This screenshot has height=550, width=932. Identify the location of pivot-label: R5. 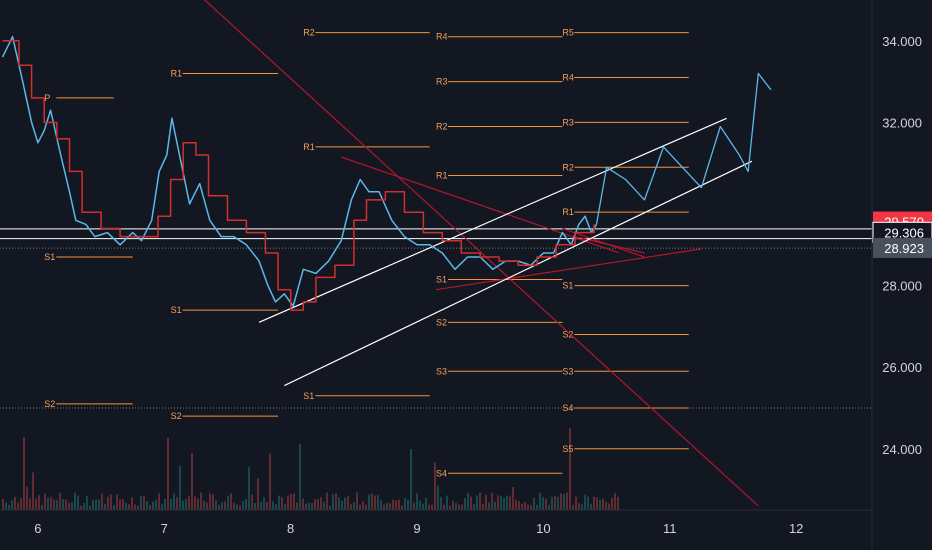
(568, 33).